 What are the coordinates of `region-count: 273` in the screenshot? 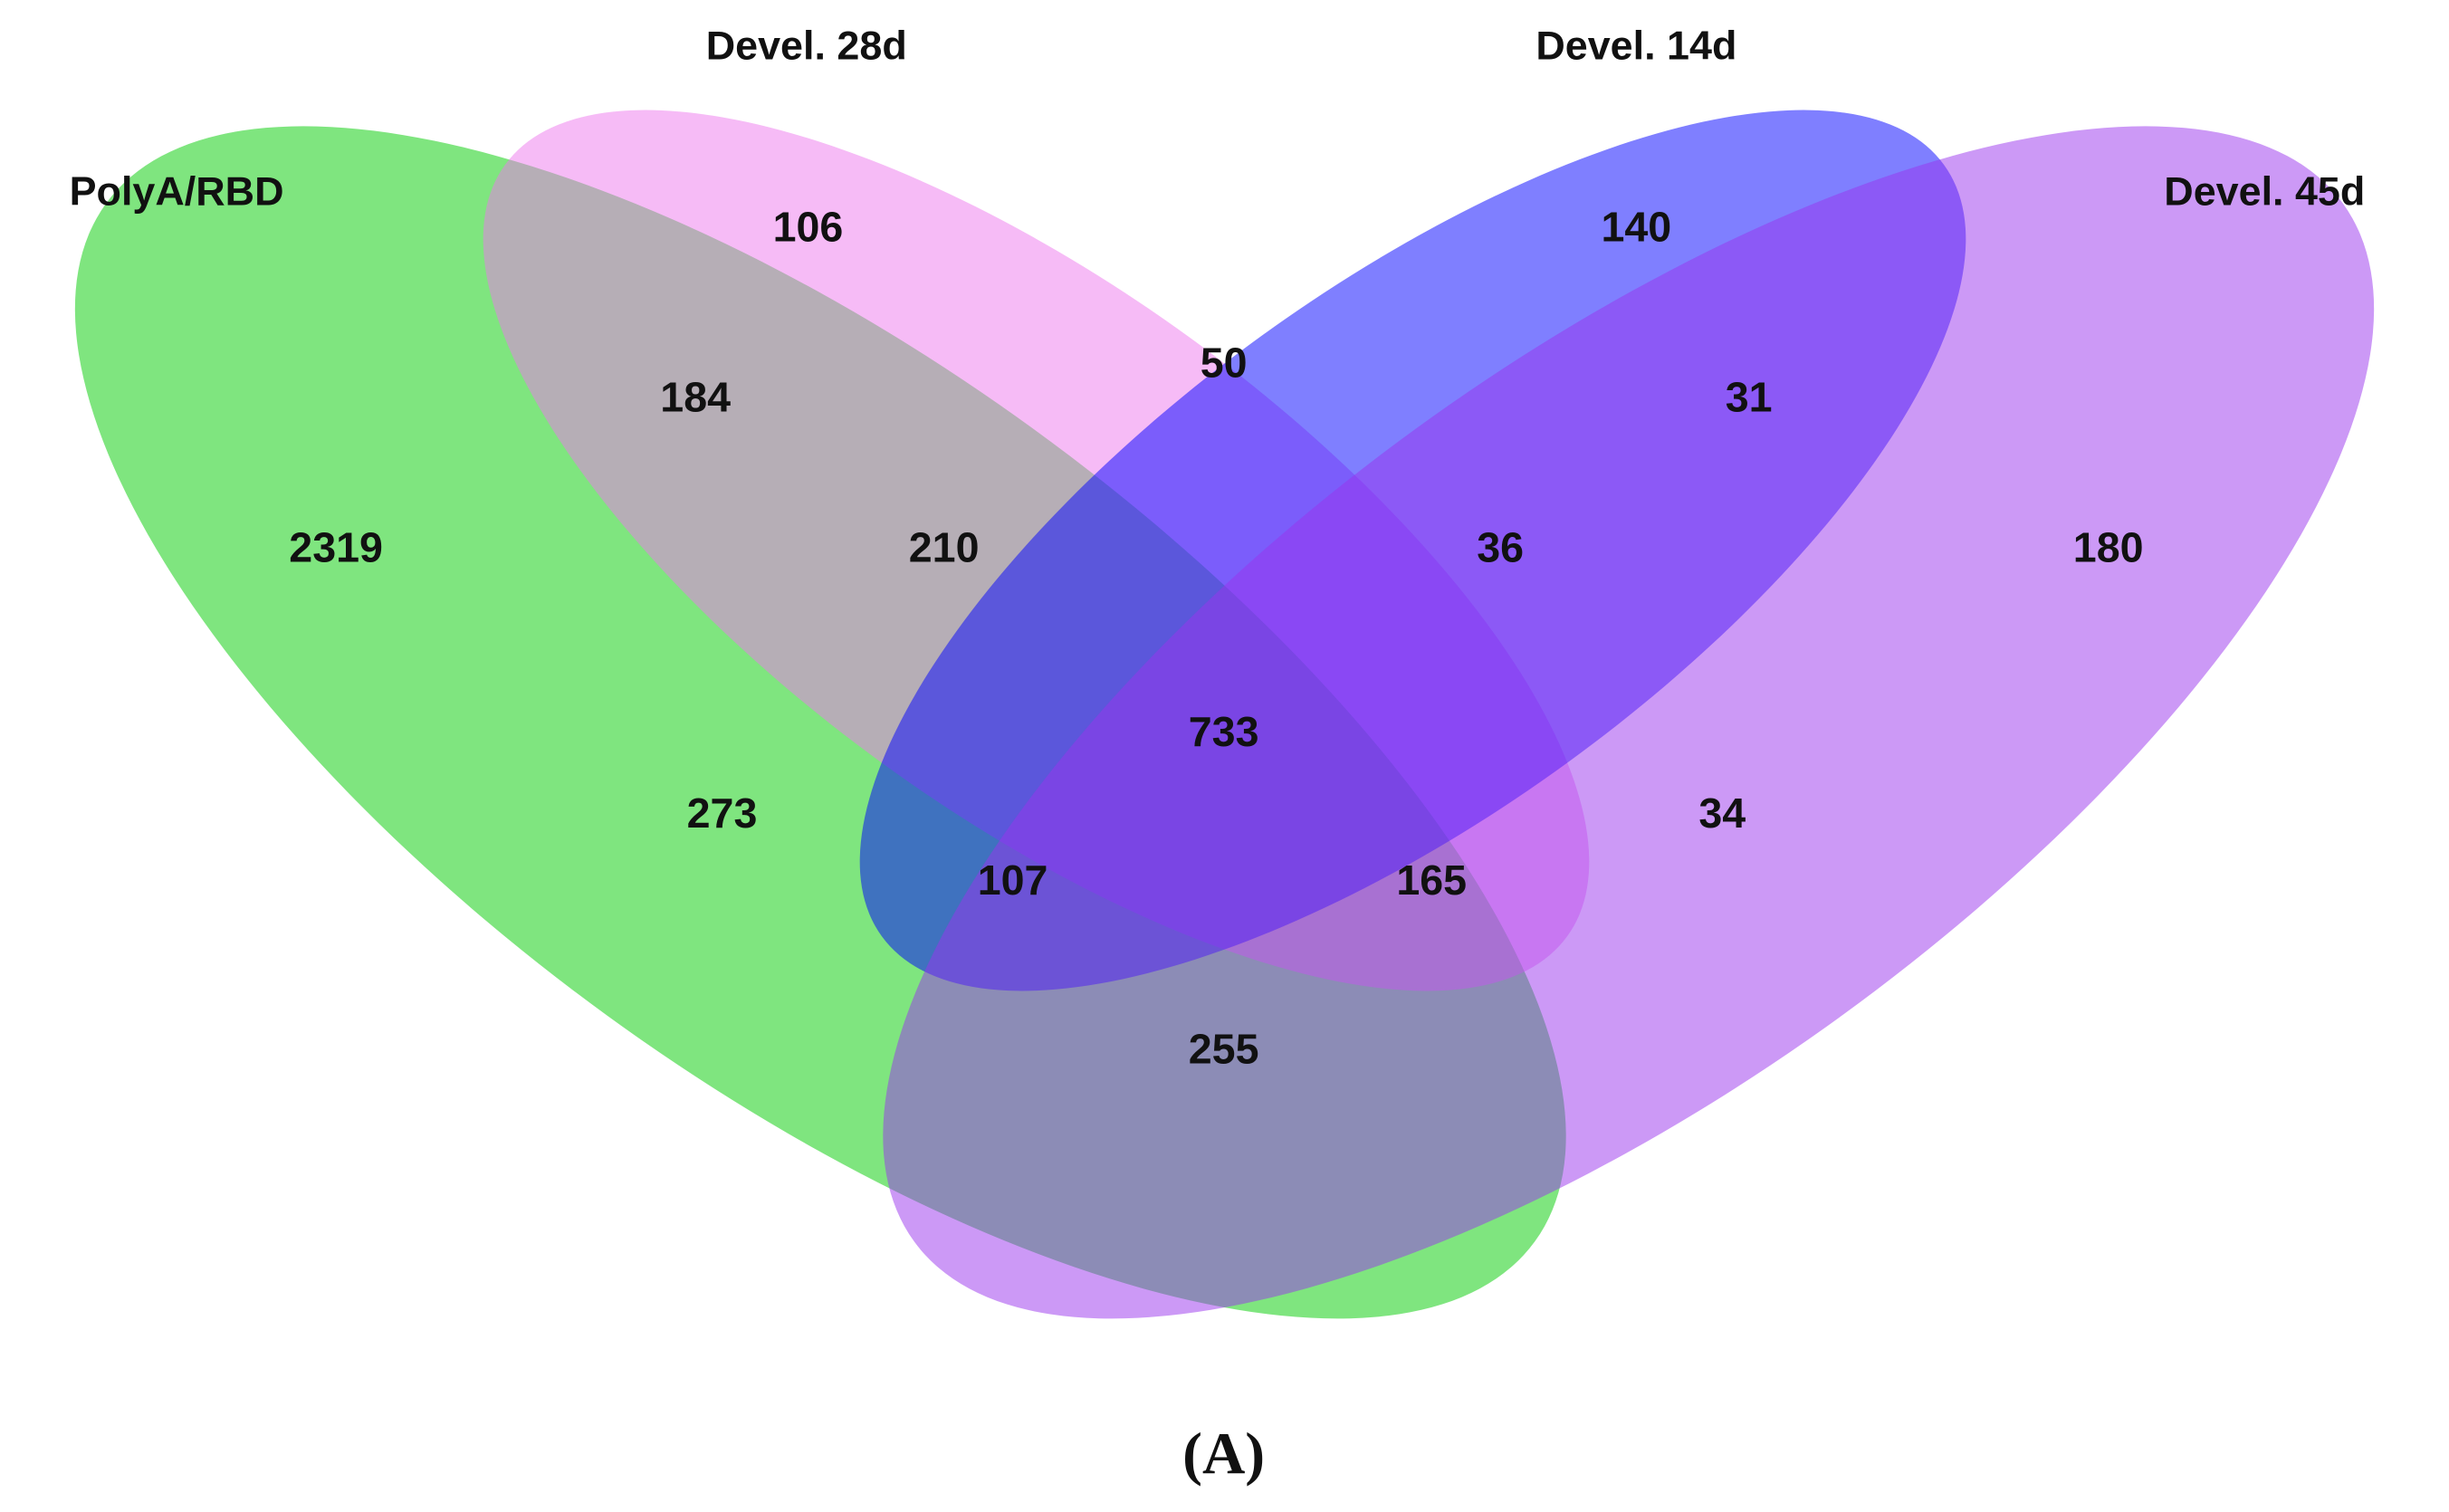 It's located at (723, 813).